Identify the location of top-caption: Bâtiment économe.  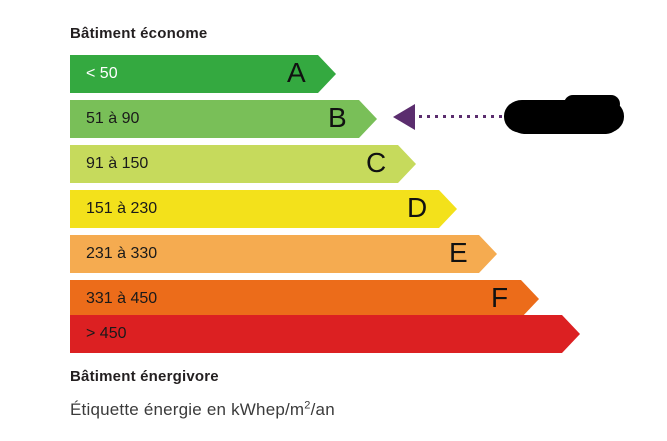
(139, 33).